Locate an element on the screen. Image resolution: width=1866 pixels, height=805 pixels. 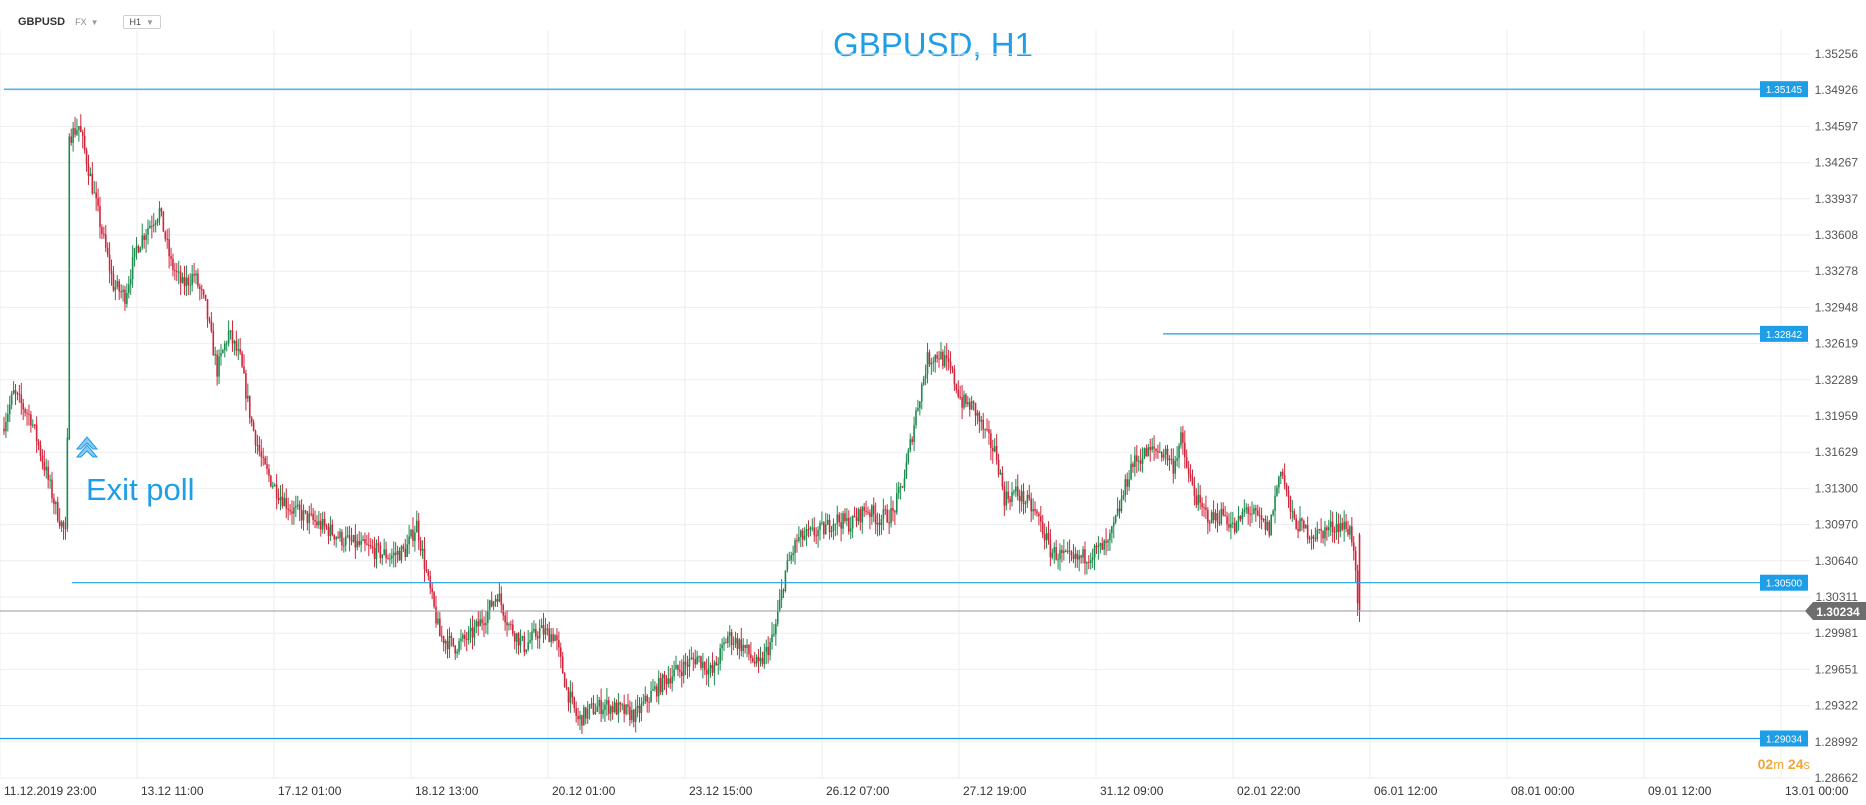
x-tick-label: 06.01 12:00 is located at coordinates (1406, 791).